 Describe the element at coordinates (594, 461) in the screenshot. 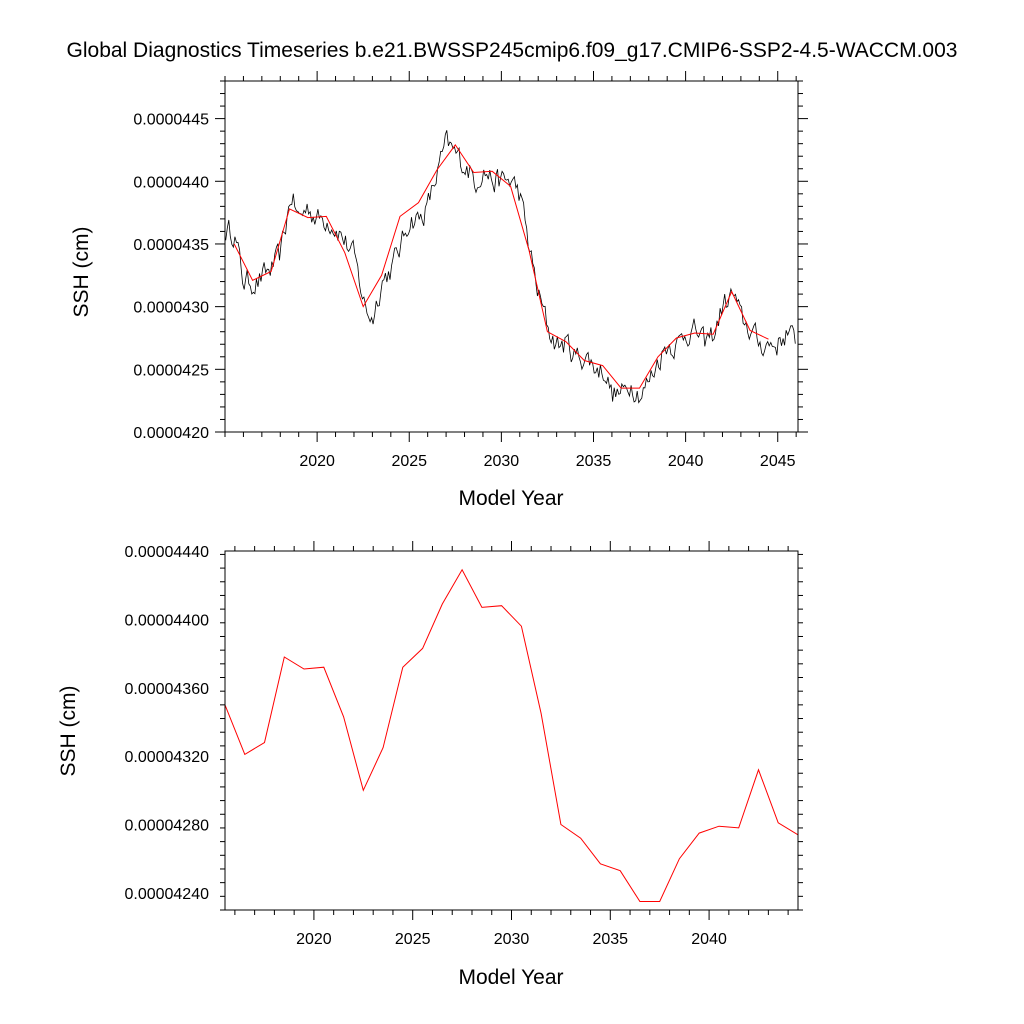

I see `top-x-tick-label: 2035` at that location.